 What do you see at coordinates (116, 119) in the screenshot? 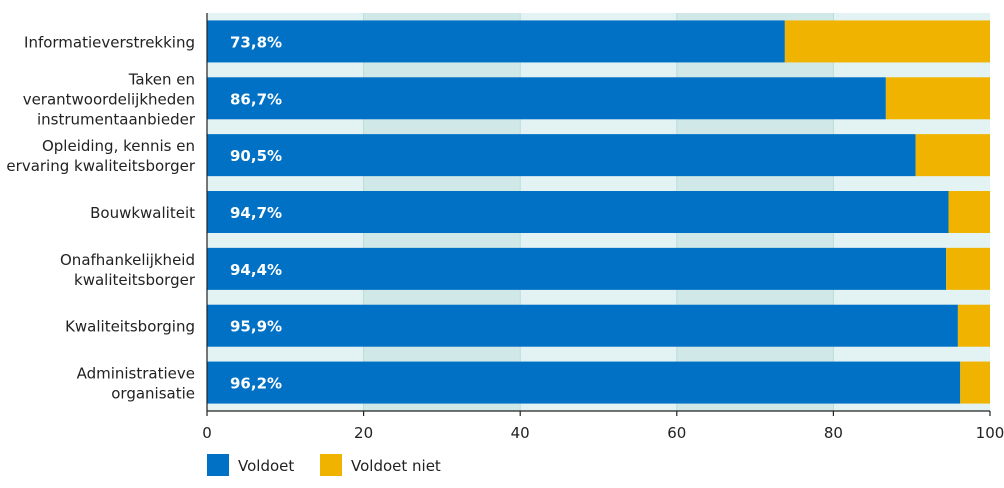
I see `category-label: instrumentaanbieder` at bounding box center [116, 119].